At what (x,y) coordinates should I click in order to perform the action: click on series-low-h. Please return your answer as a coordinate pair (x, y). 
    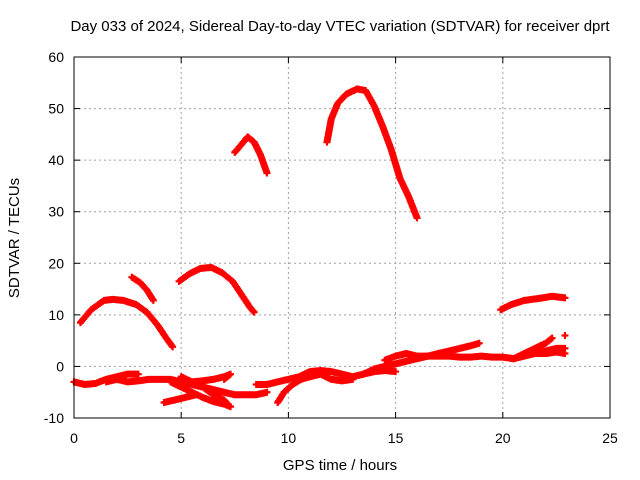
    Looking at the image, I should click on (315, 388).